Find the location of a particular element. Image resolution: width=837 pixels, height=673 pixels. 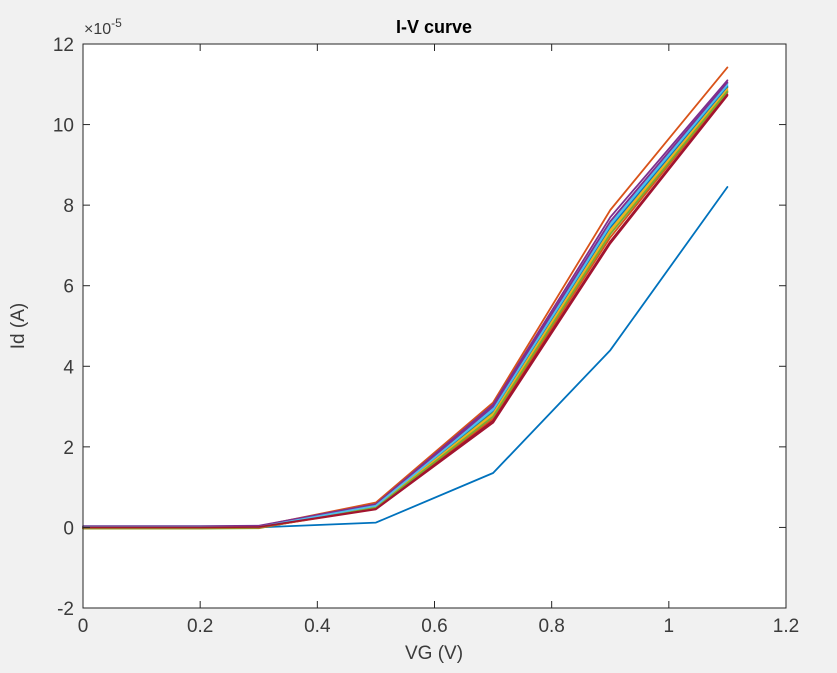

y-axis-label: Id (A) is located at coordinates (18, 326).